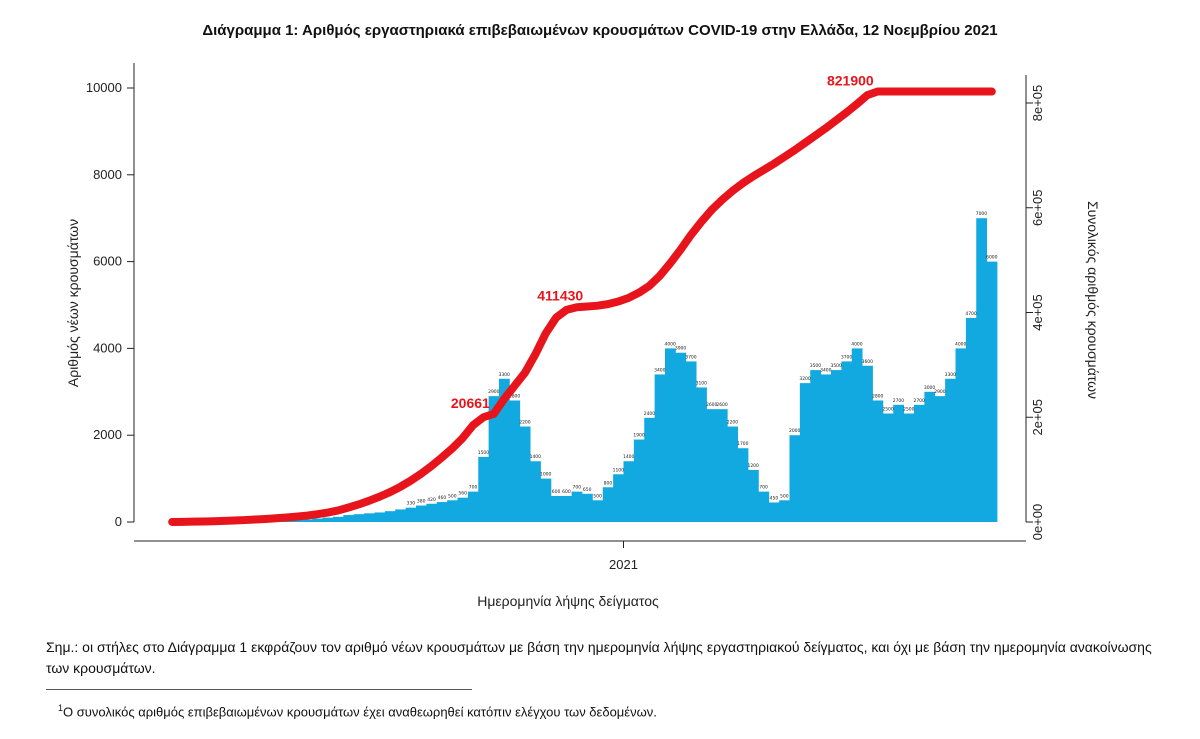 This screenshot has width=1200, height=739. Describe the element at coordinates (107, 174) in the screenshot. I see `left-tick-label: 8000` at that location.